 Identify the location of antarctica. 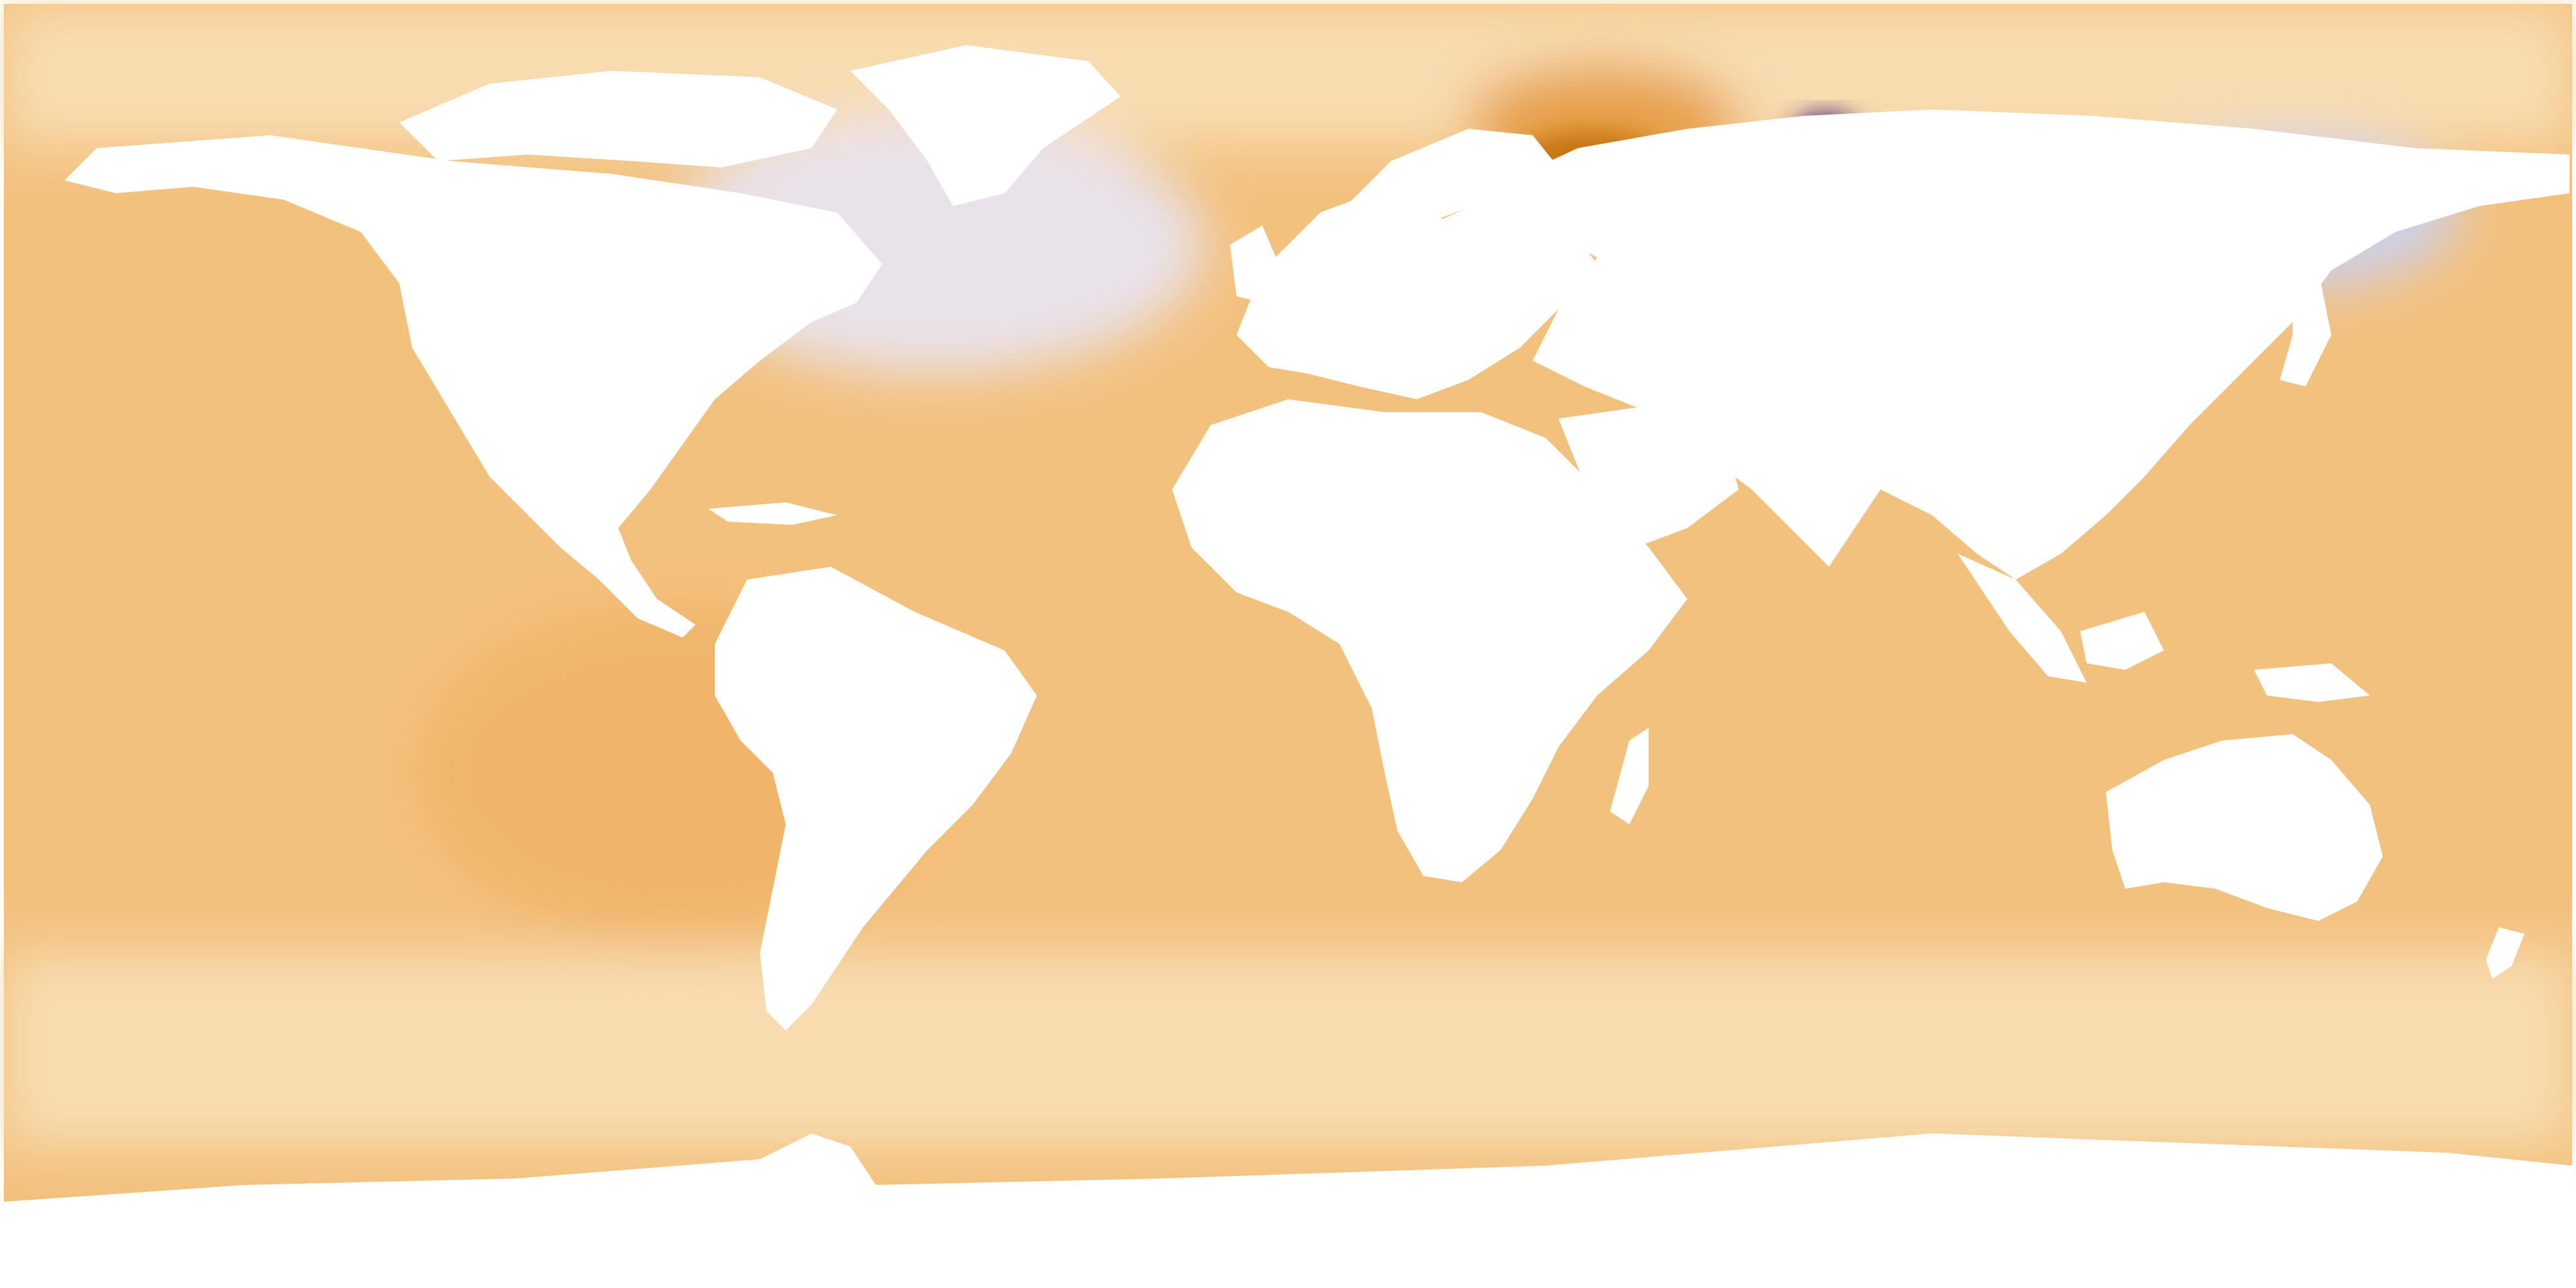
(1288, 1210).